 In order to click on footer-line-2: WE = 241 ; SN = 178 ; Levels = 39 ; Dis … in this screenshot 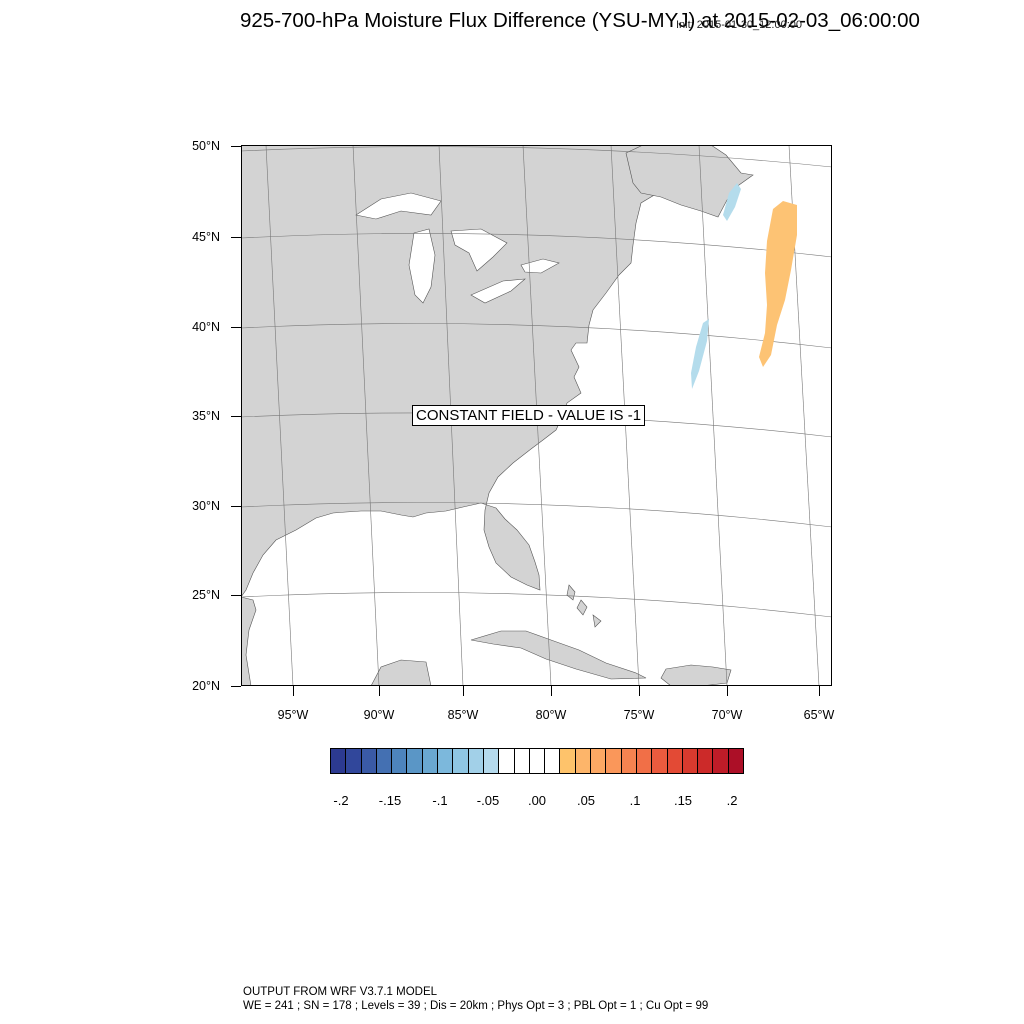, I will do `click(476, 1006)`.